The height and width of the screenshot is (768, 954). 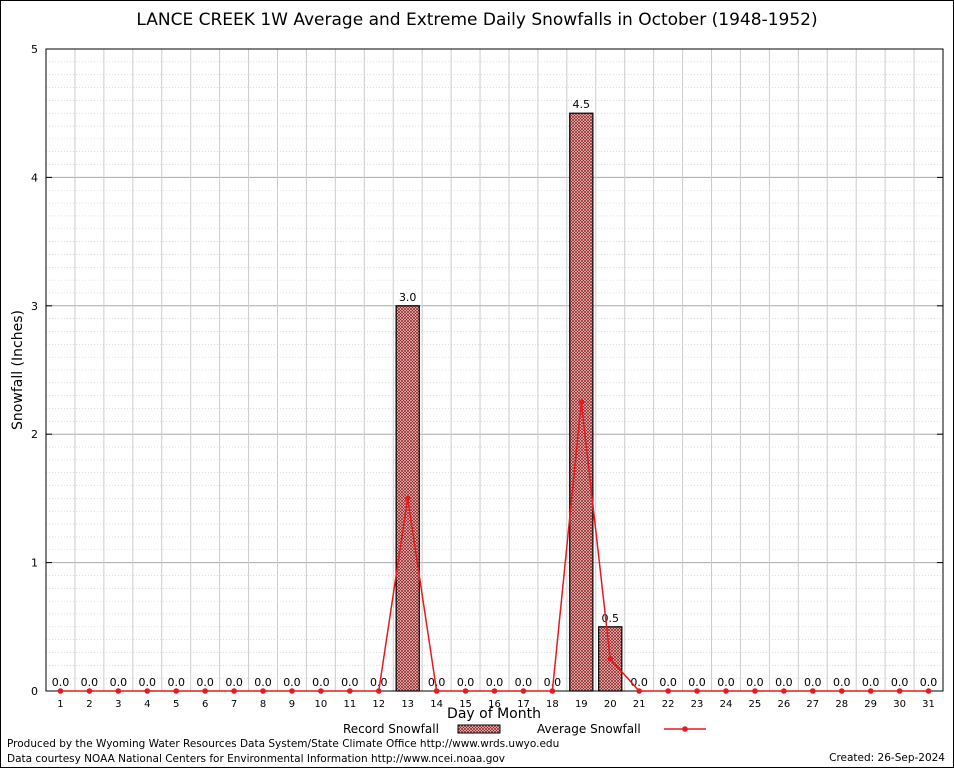 What do you see at coordinates (436, 704) in the screenshot?
I see `x-tick-label: 14` at bounding box center [436, 704].